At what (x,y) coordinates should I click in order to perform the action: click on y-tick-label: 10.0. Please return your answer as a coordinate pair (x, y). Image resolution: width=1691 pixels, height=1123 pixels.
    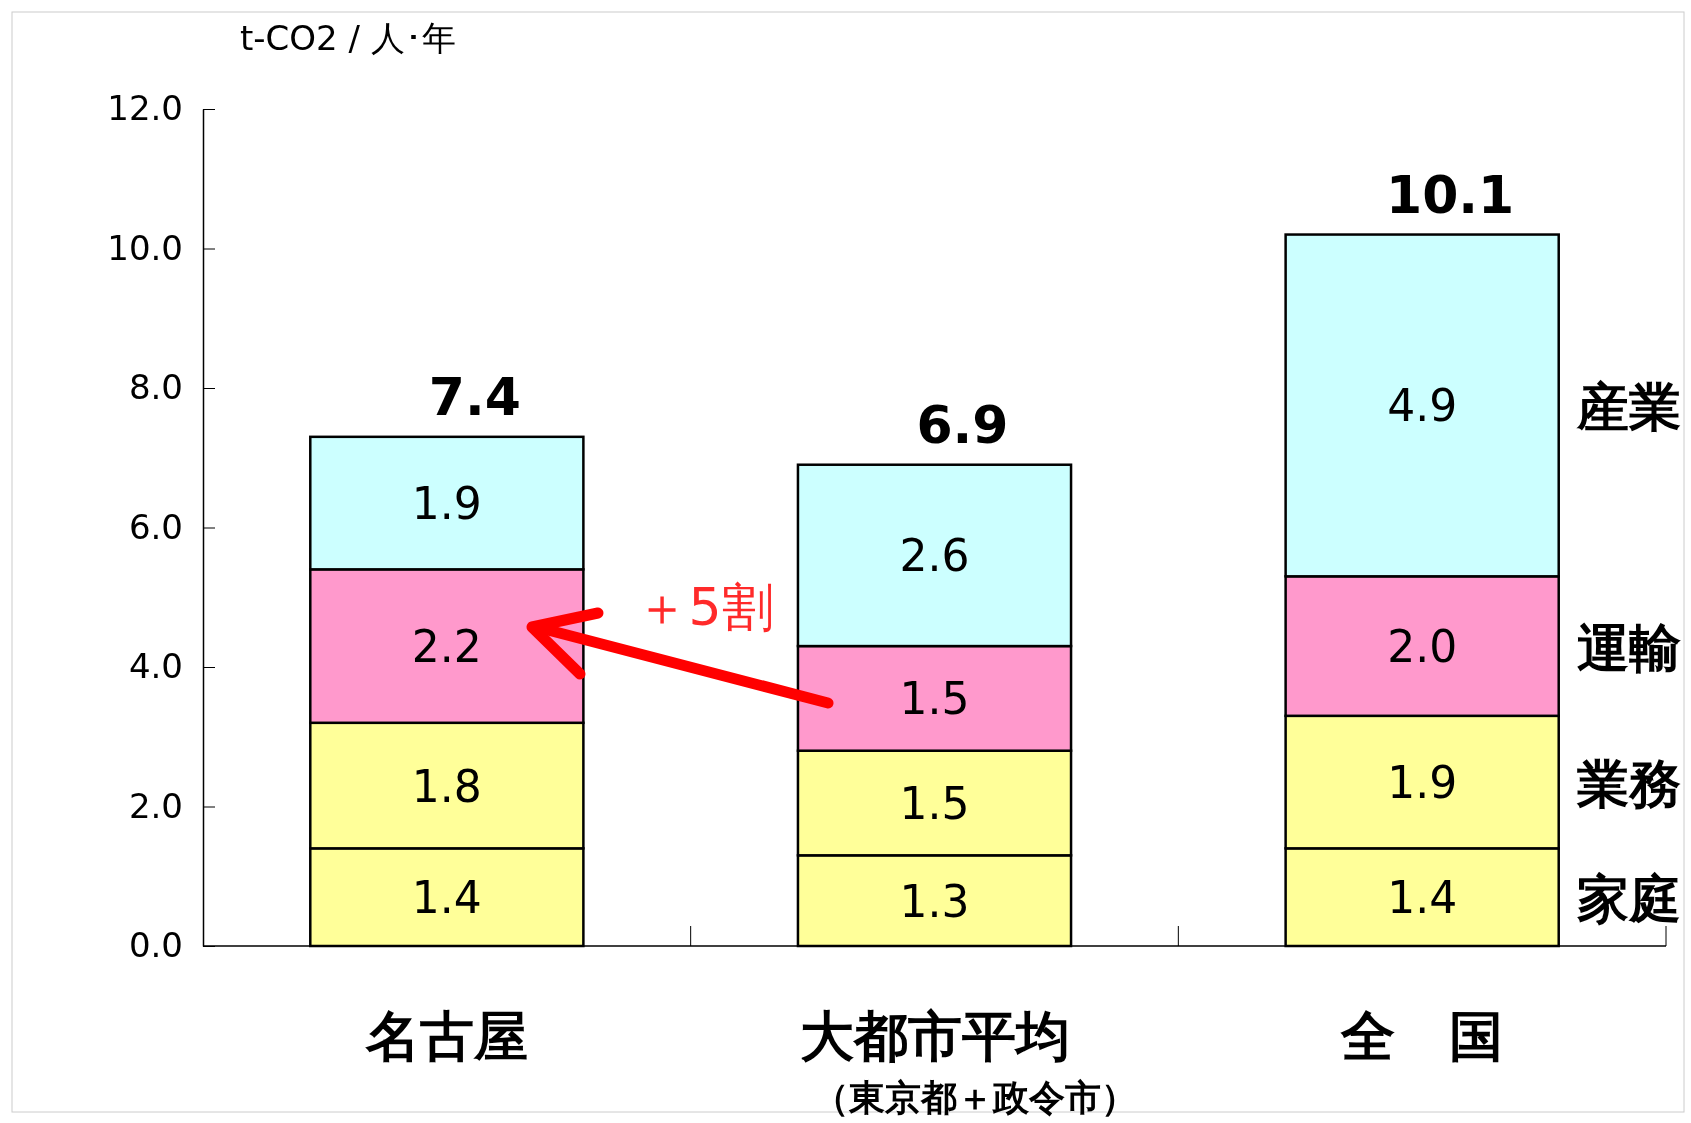
    Looking at the image, I should click on (145, 247).